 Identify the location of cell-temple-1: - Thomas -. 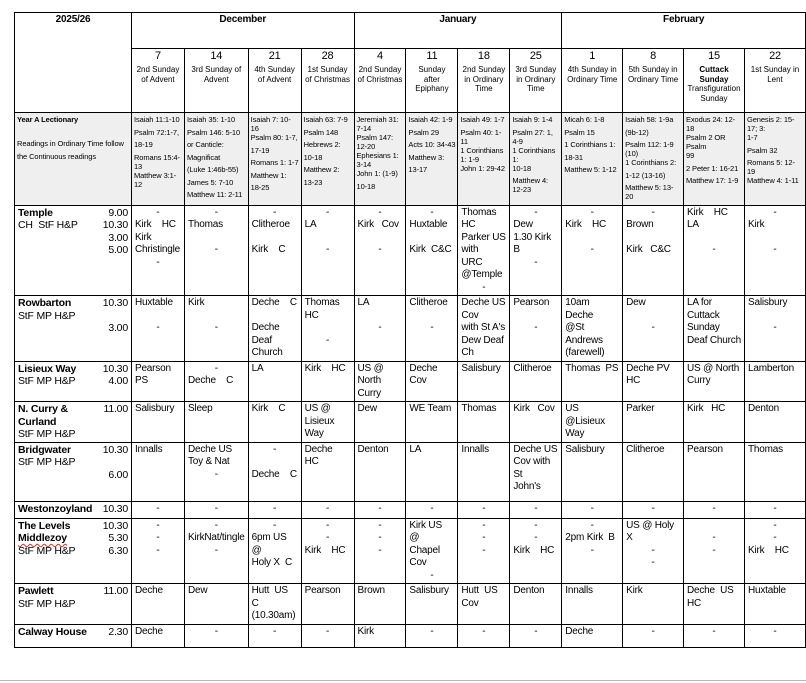
(216, 250).